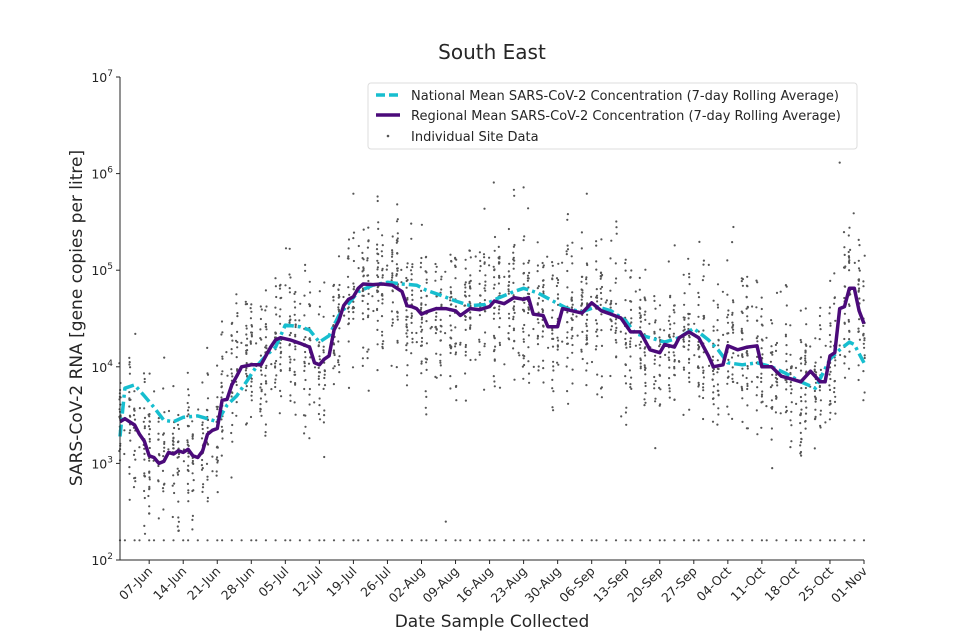  I want to click on y-tick-label: 104, so click(102, 367).